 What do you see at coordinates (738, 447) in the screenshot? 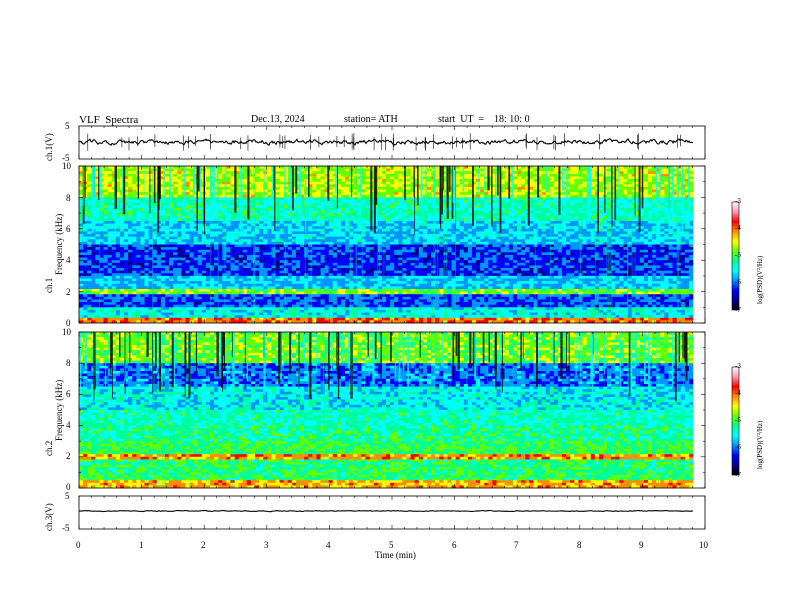
I see `cb2-tick: -6` at bounding box center [738, 447].